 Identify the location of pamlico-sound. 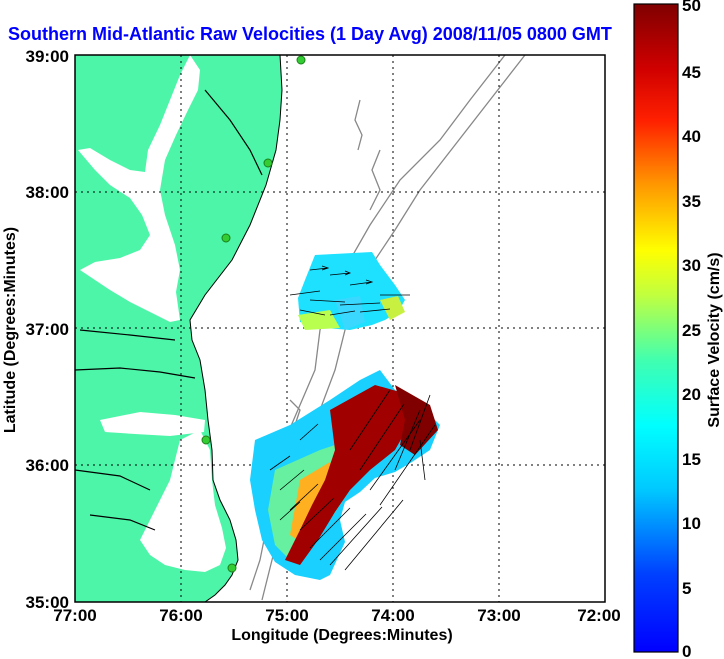
(183, 501).